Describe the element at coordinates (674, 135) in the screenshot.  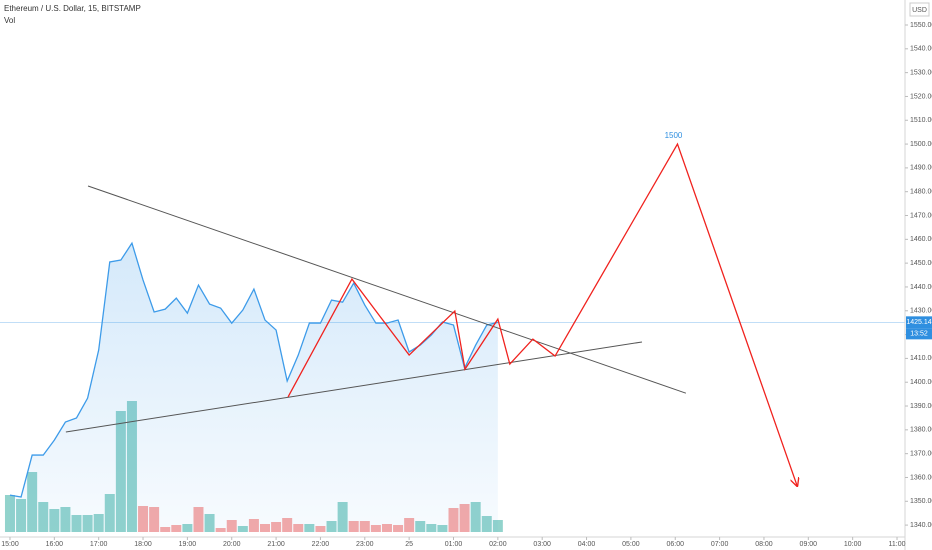
I see `annotation: 1500` at that location.